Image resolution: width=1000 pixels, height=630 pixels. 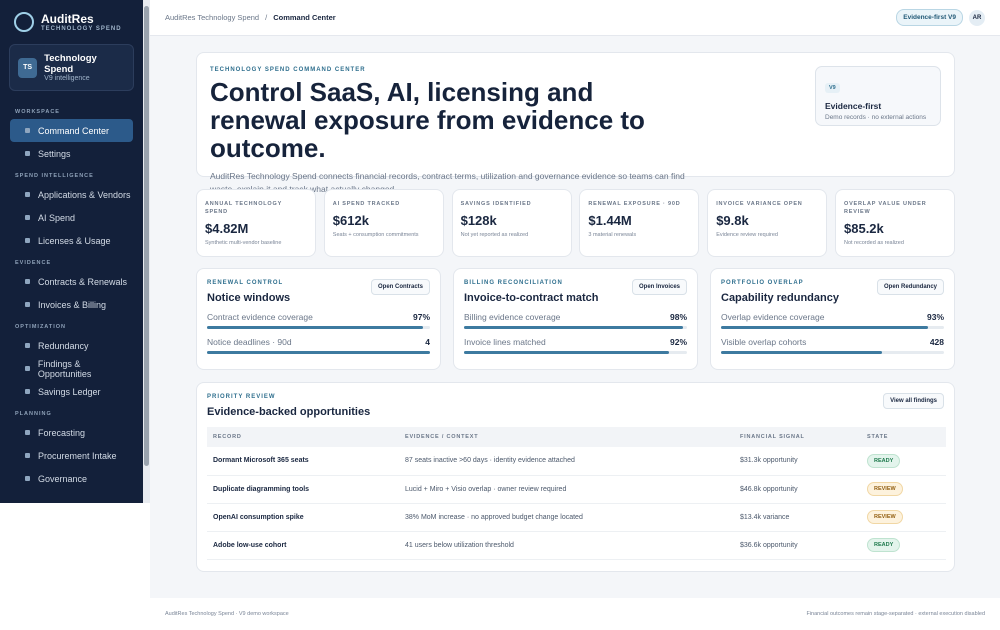 I want to click on panel-eyebrow: PORTFOLIO OVERLAP, so click(x=762, y=283).